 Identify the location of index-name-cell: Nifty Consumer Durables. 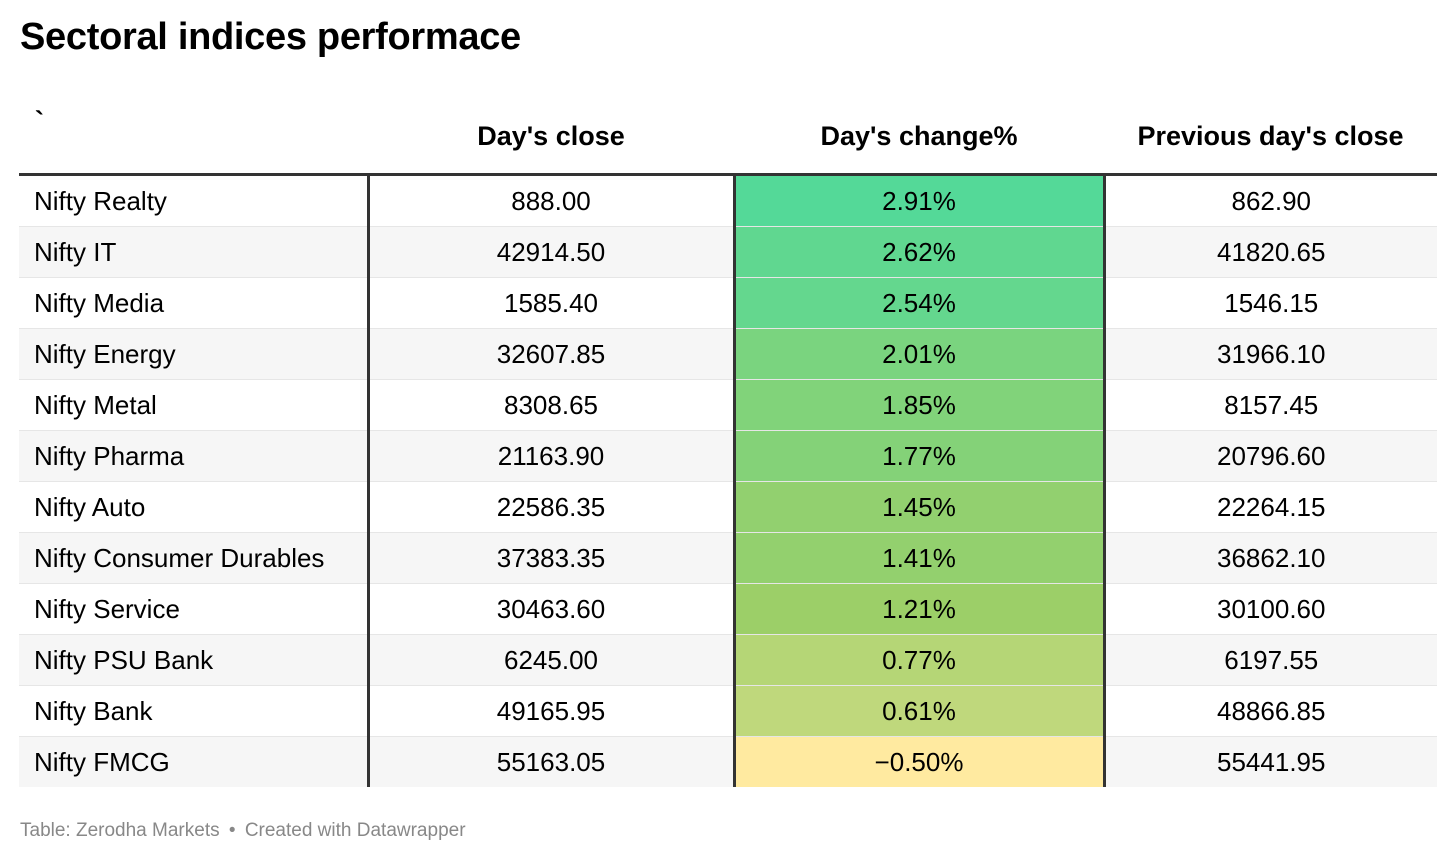
(194, 558).